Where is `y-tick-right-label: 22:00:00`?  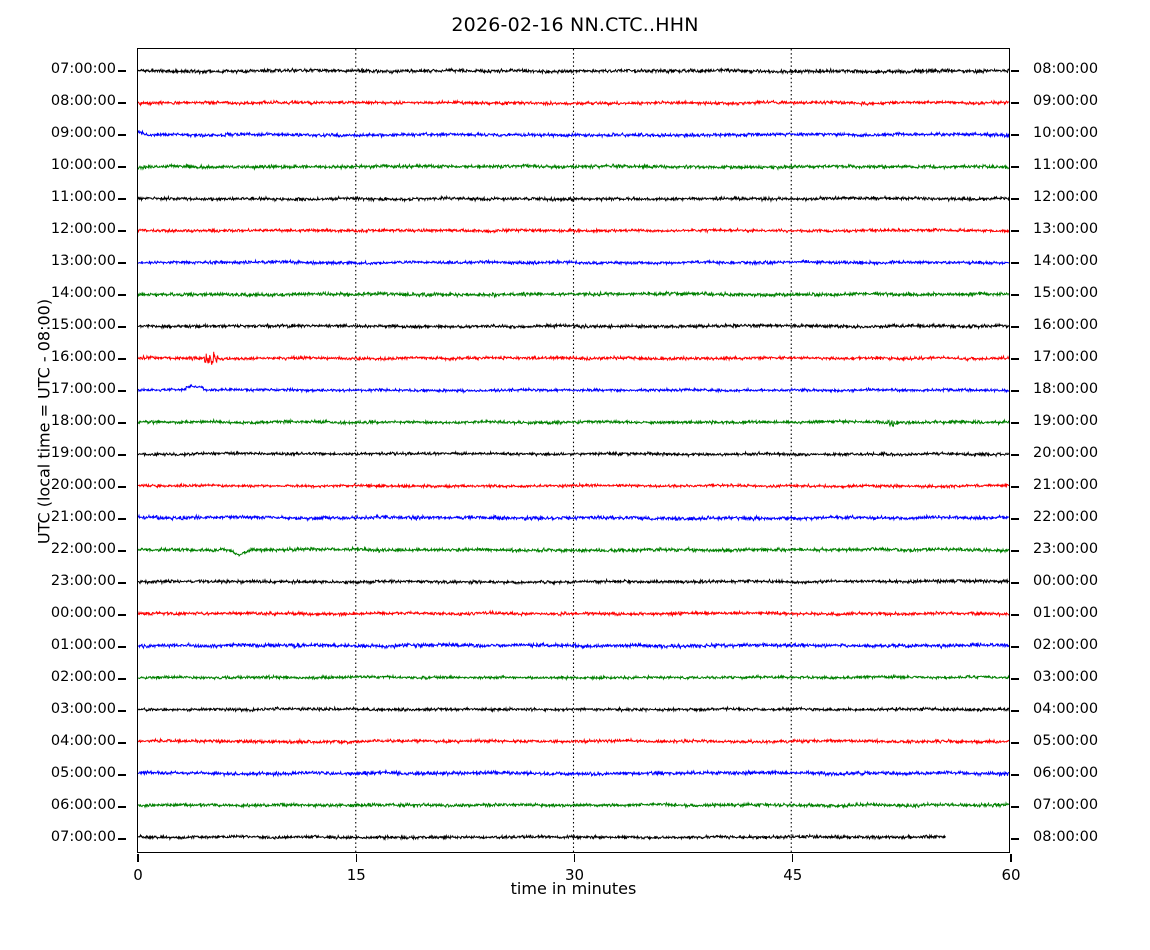
y-tick-right-label: 22:00:00 is located at coordinates (1066, 517).